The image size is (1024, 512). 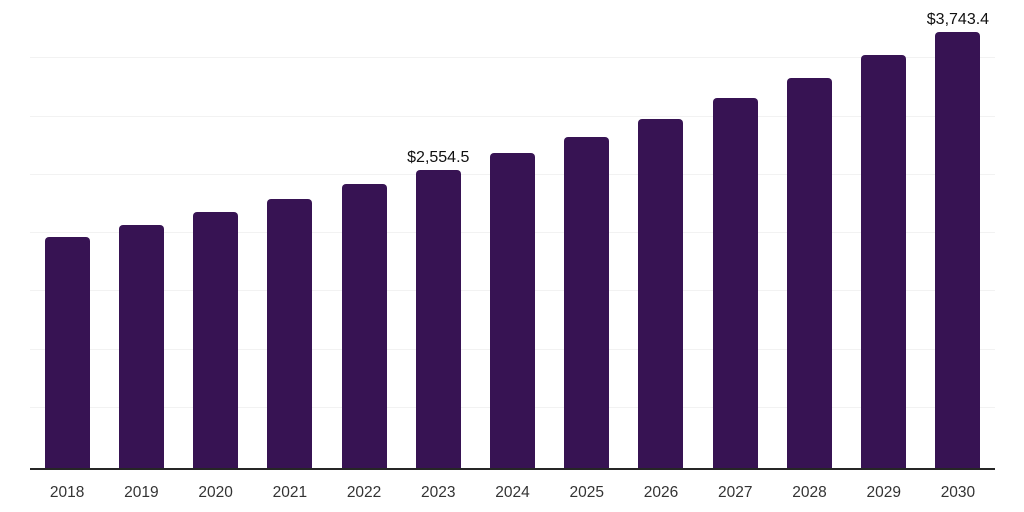 I want to click on bar-2024, so click(x=513, y=310).